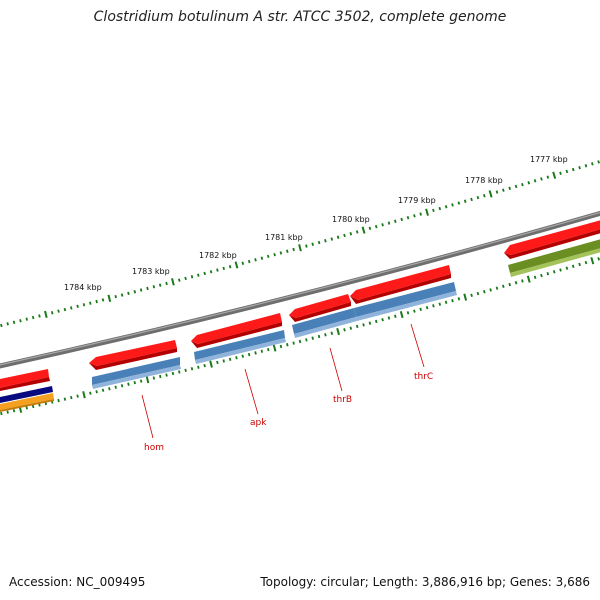  What do you see at coordinates (147, 416) in the screenshot?
I see `hom-leader-line` at bounding box center [147, 416].